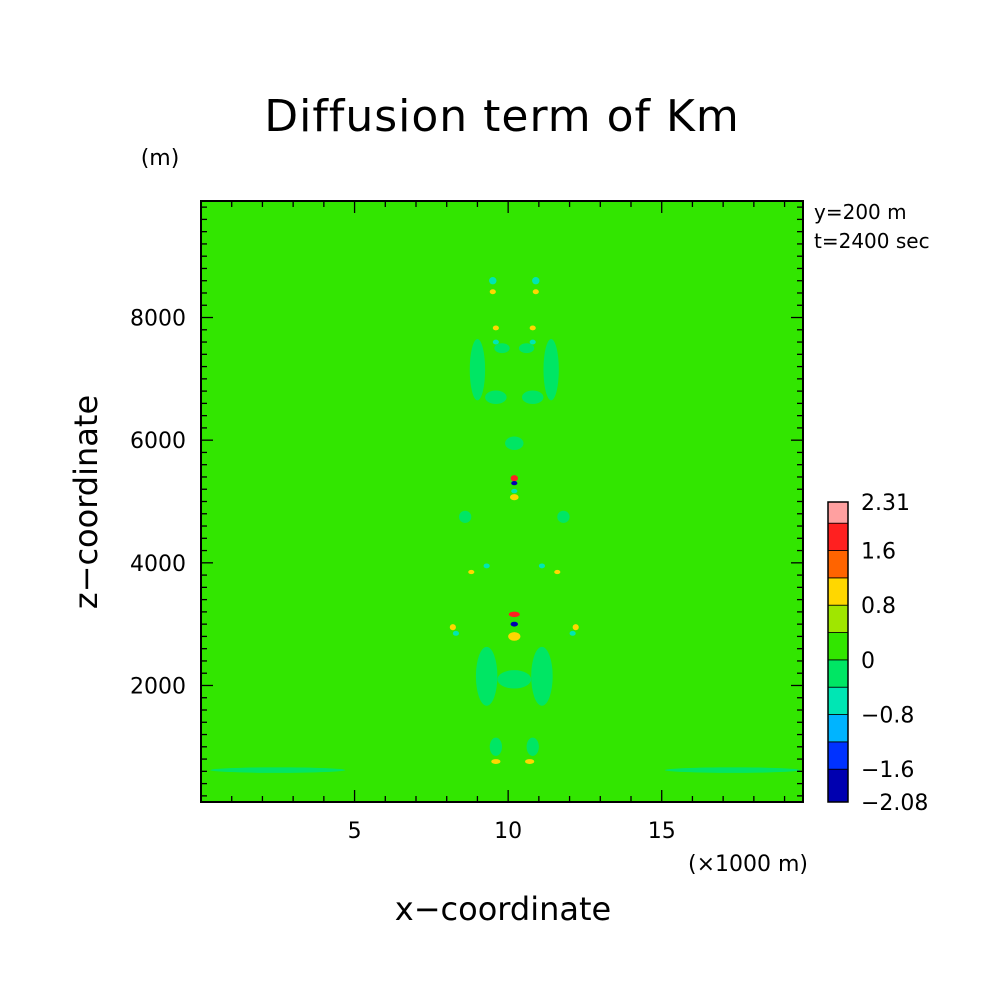 The image size is (1004, 1004). Describe the element at coordinates (662, 831) in the screenshot. I see `x-tick-label: 15` at that location.